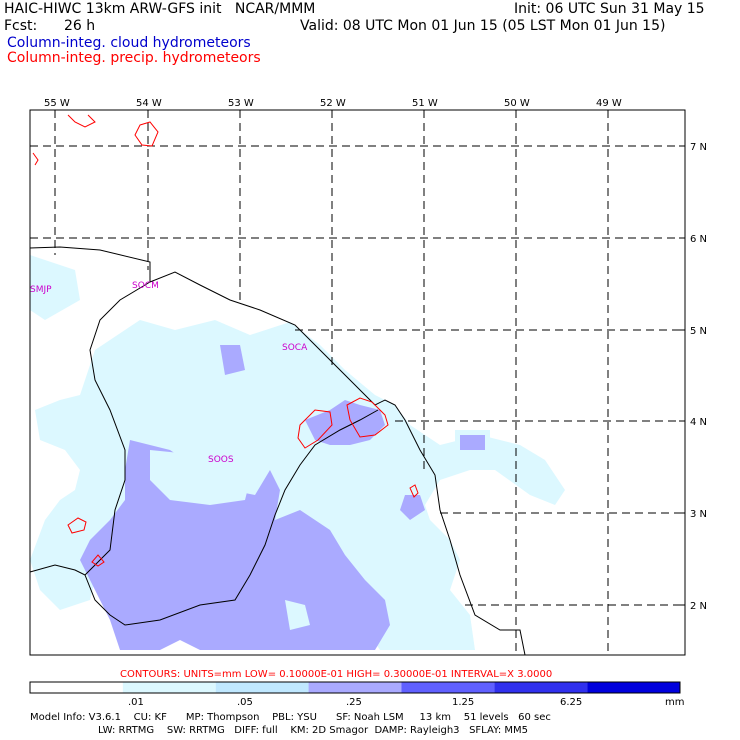 This screenshot has width=740, height=740. I want to click on colorbar-ticks: .01 .05 .25 1.25 6.25 mm, so click(406, 702).